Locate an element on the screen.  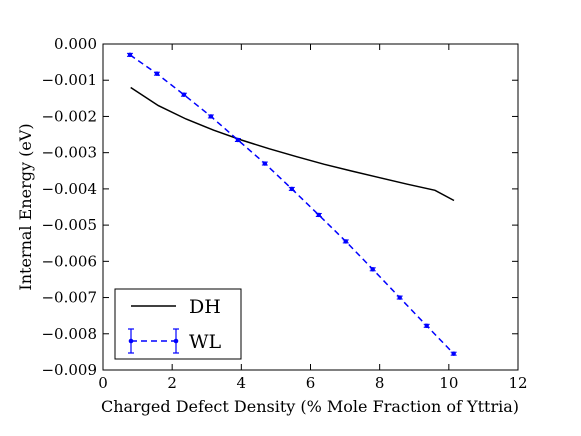
legend-box is located at coordinates (178, 324).